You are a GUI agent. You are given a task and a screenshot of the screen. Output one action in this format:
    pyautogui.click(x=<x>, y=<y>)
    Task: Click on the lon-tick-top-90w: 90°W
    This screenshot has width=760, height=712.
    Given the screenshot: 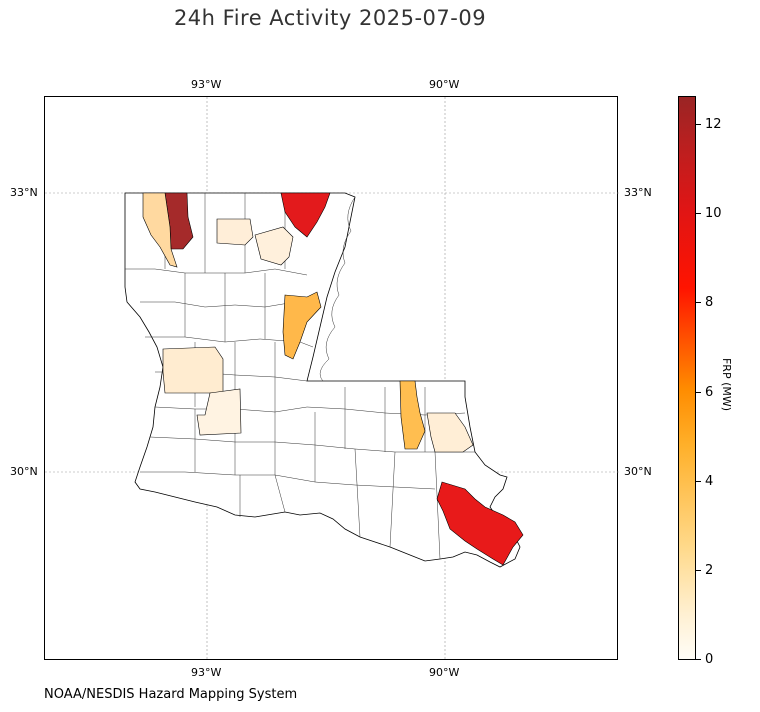 What is the action you would take?
    pyautogui.click(x=444, y=84)
    